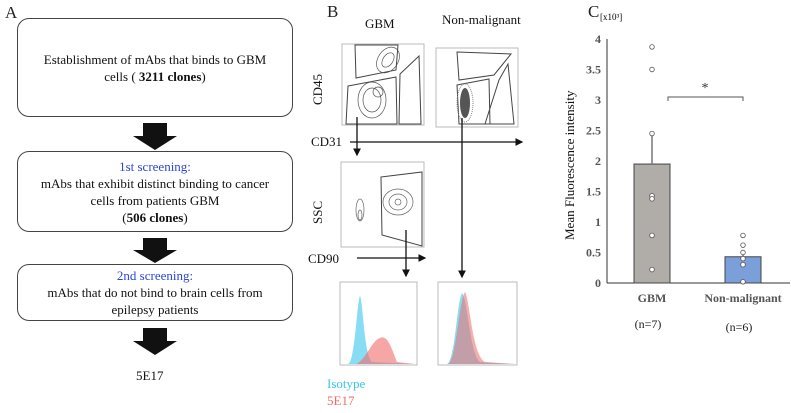 The height and width of the screenshot is (413, 791). I want to click on axis-cd45: CD45, so click(317, 89).